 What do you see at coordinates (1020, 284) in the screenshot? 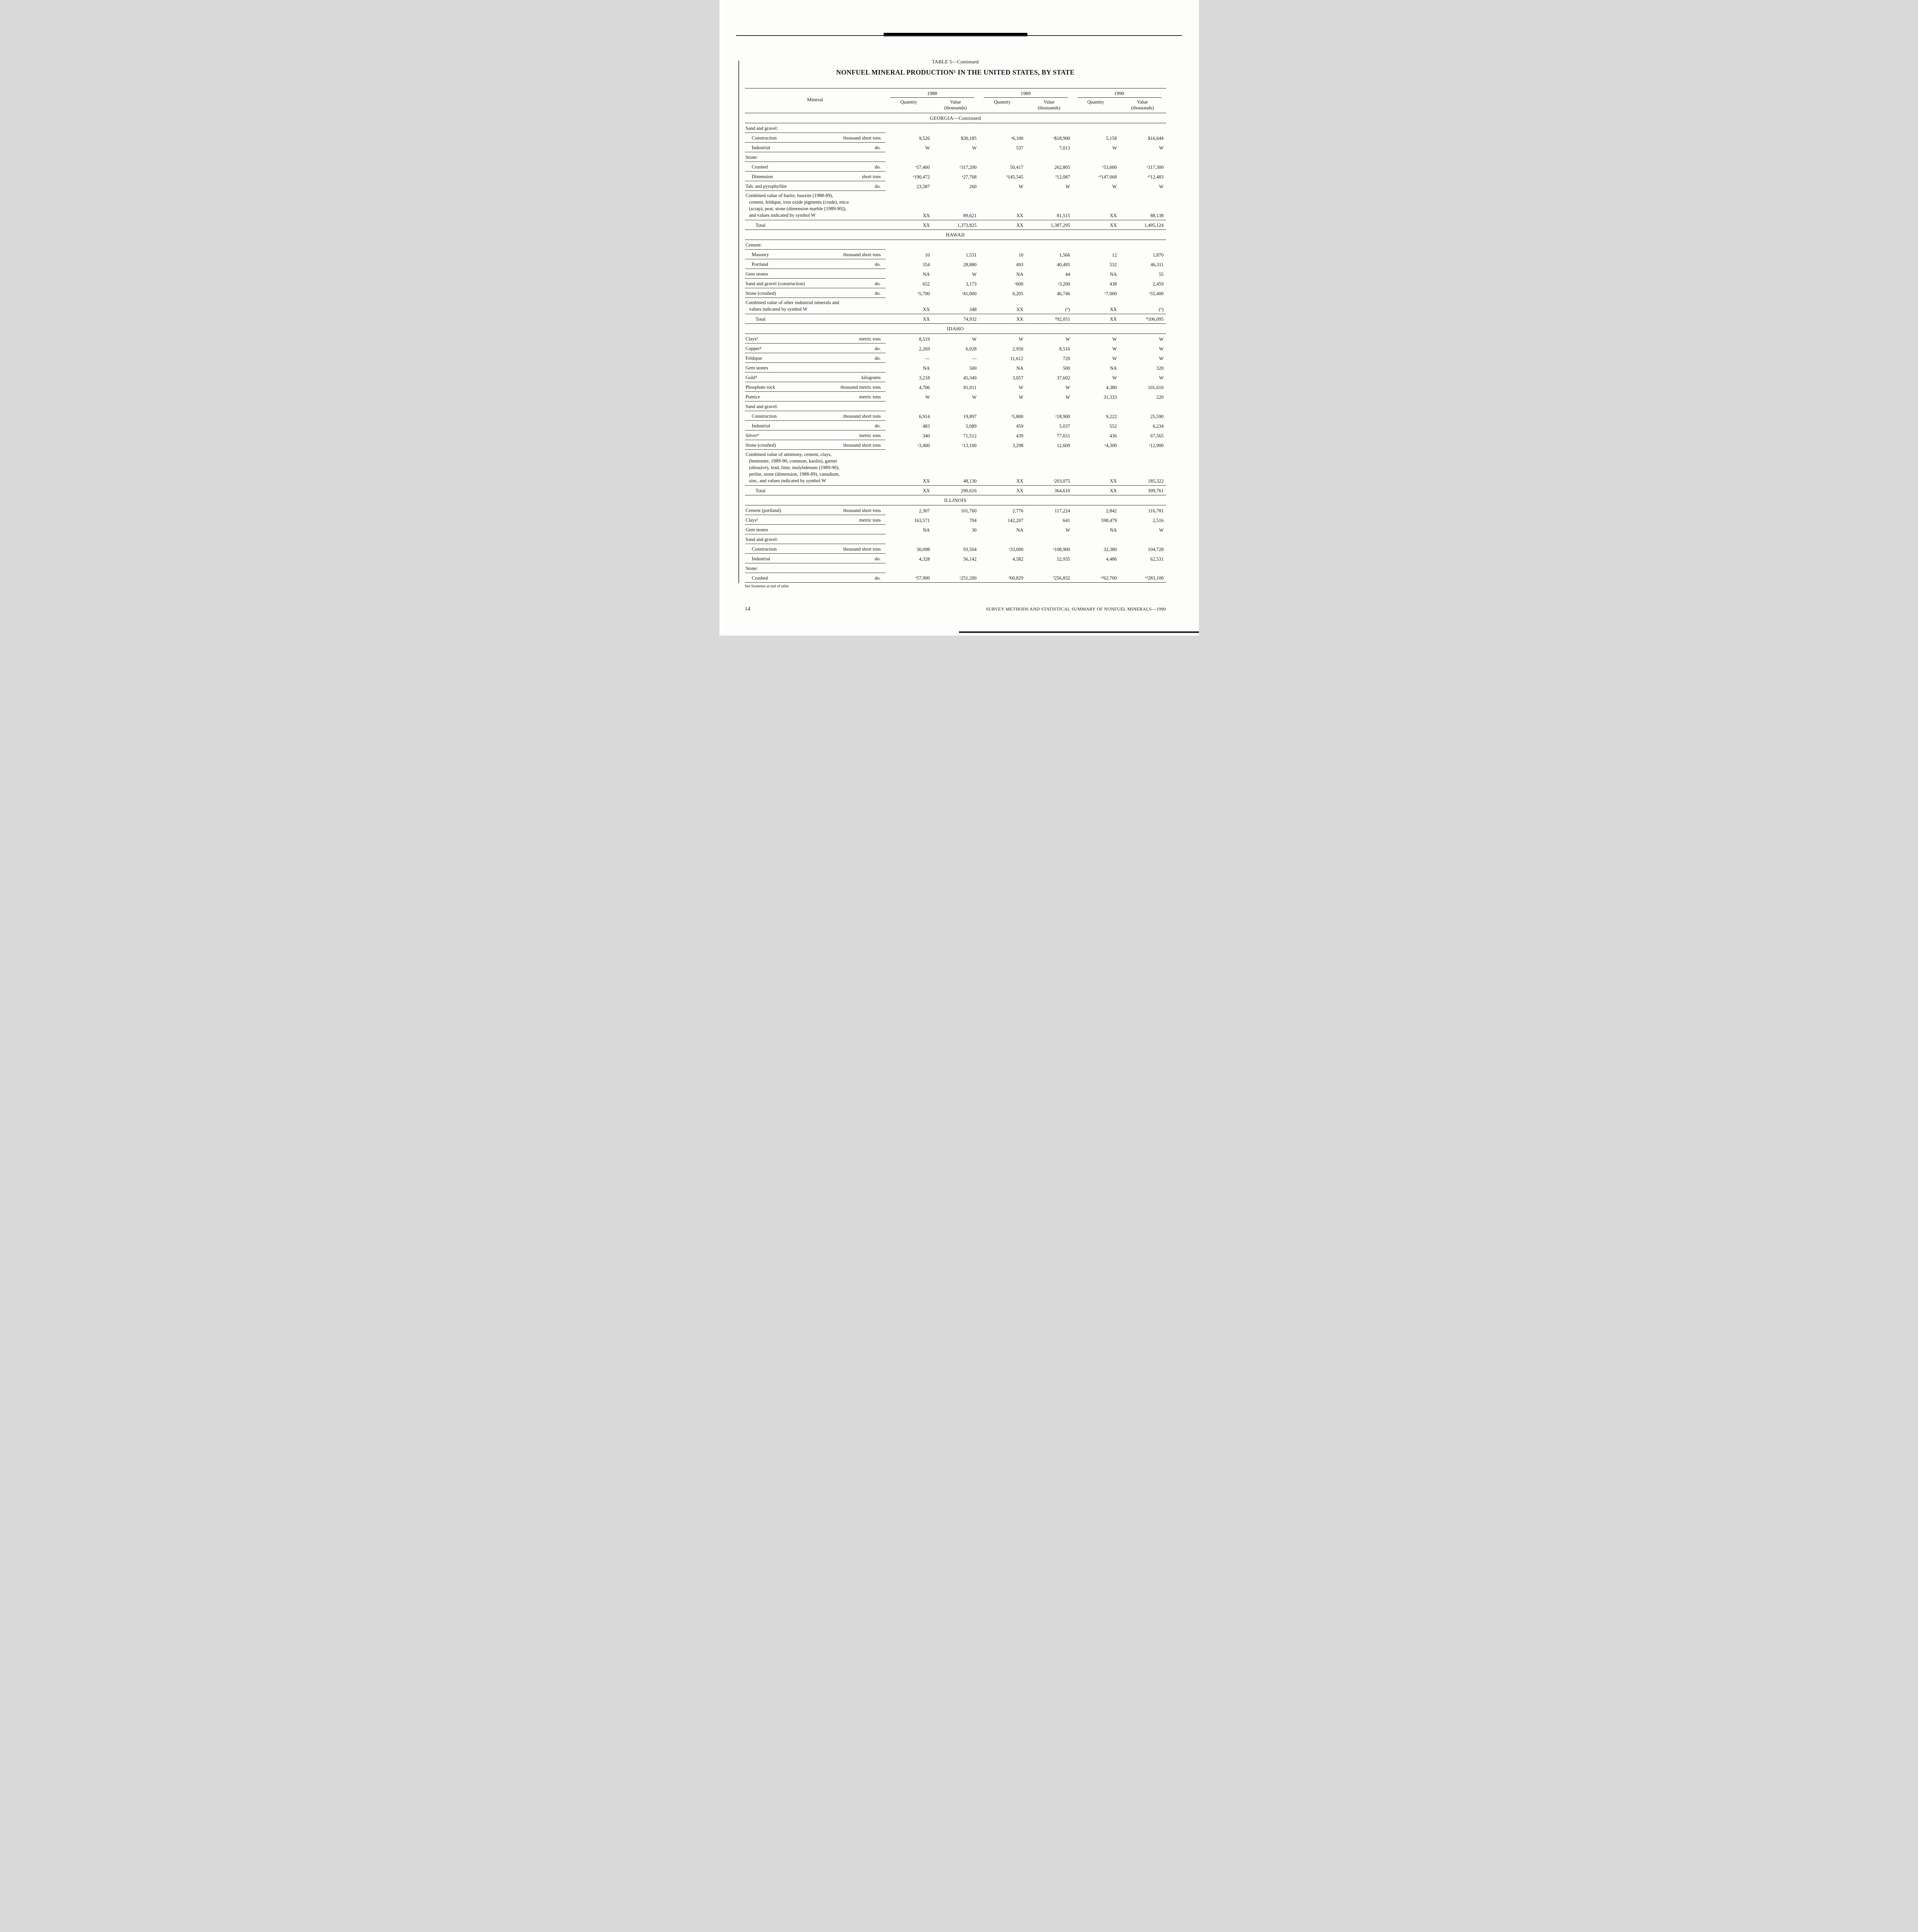
I see `value-cell: ᵉ600` at bounding box center [1020, 284].